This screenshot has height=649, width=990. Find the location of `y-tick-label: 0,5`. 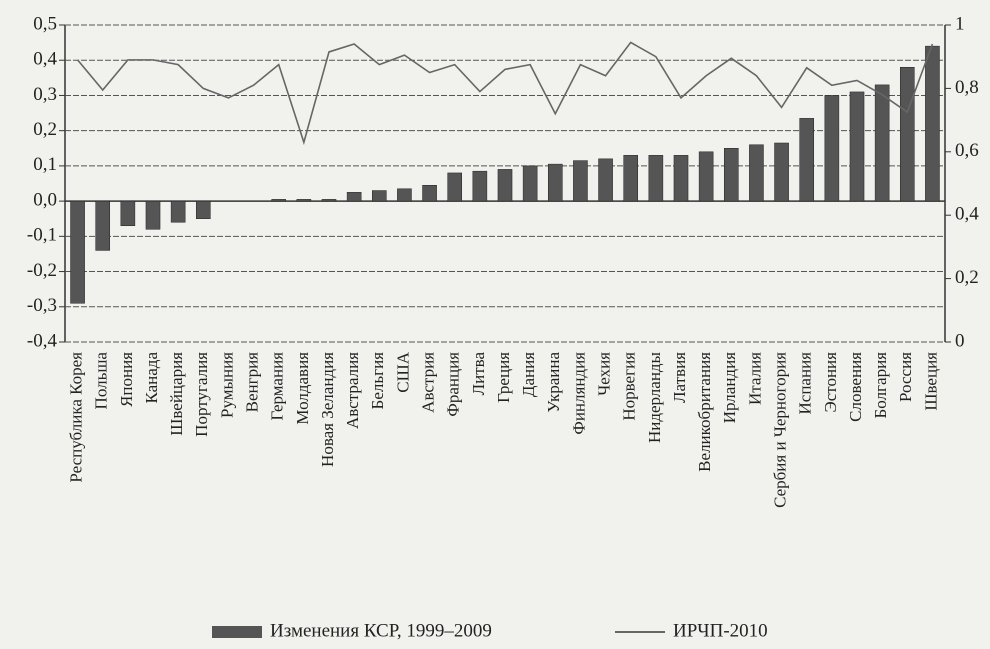

y-tick-label: 0,5 is located at coordinates (45, 23).